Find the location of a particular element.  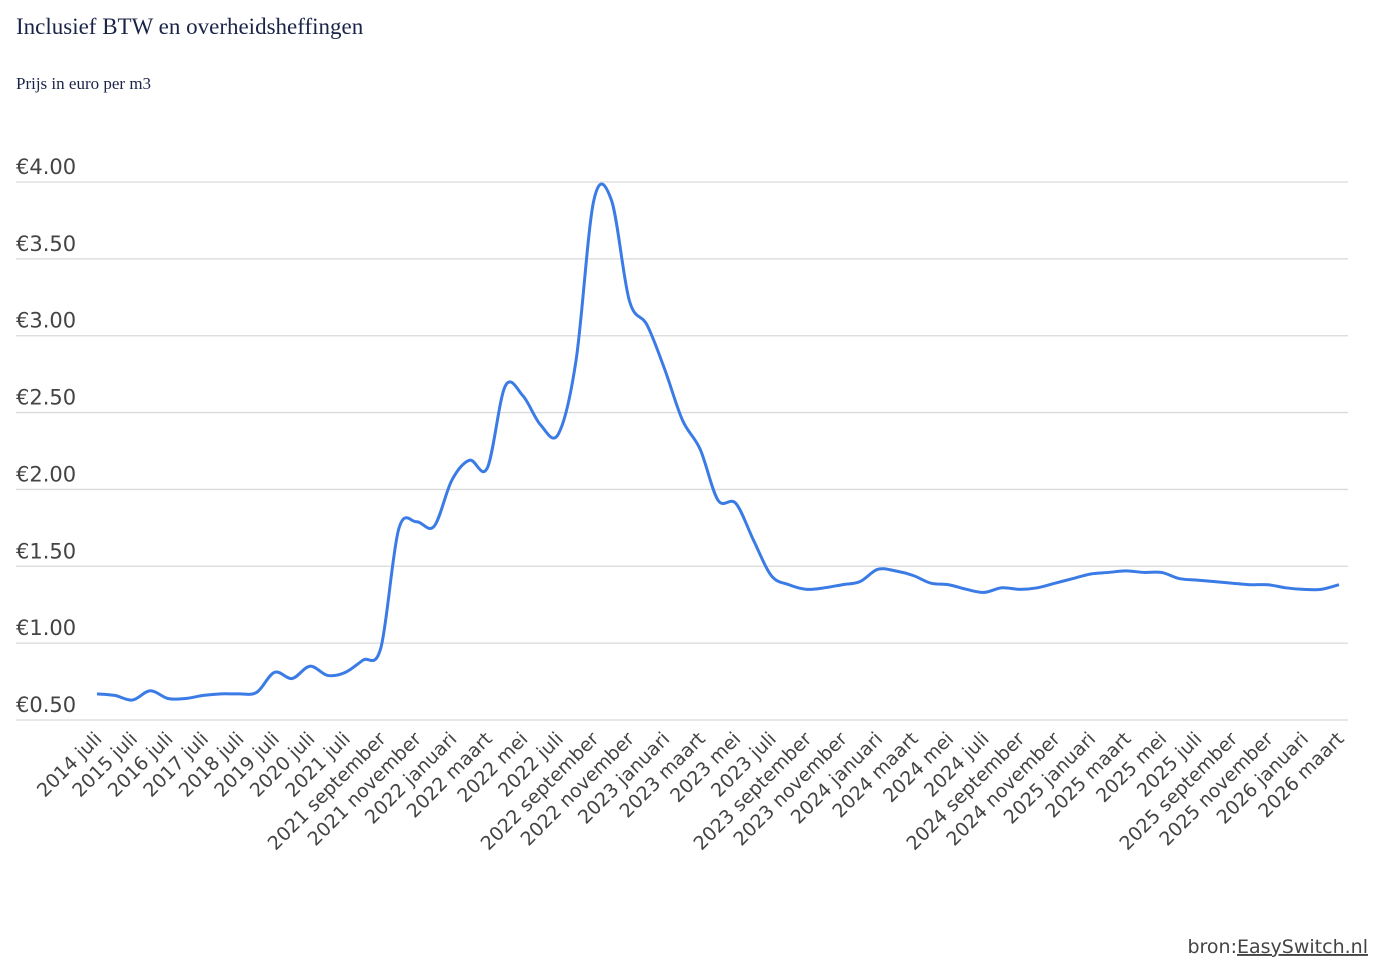

y-tick-label: €3.50 is located at coordinates (46, 244).